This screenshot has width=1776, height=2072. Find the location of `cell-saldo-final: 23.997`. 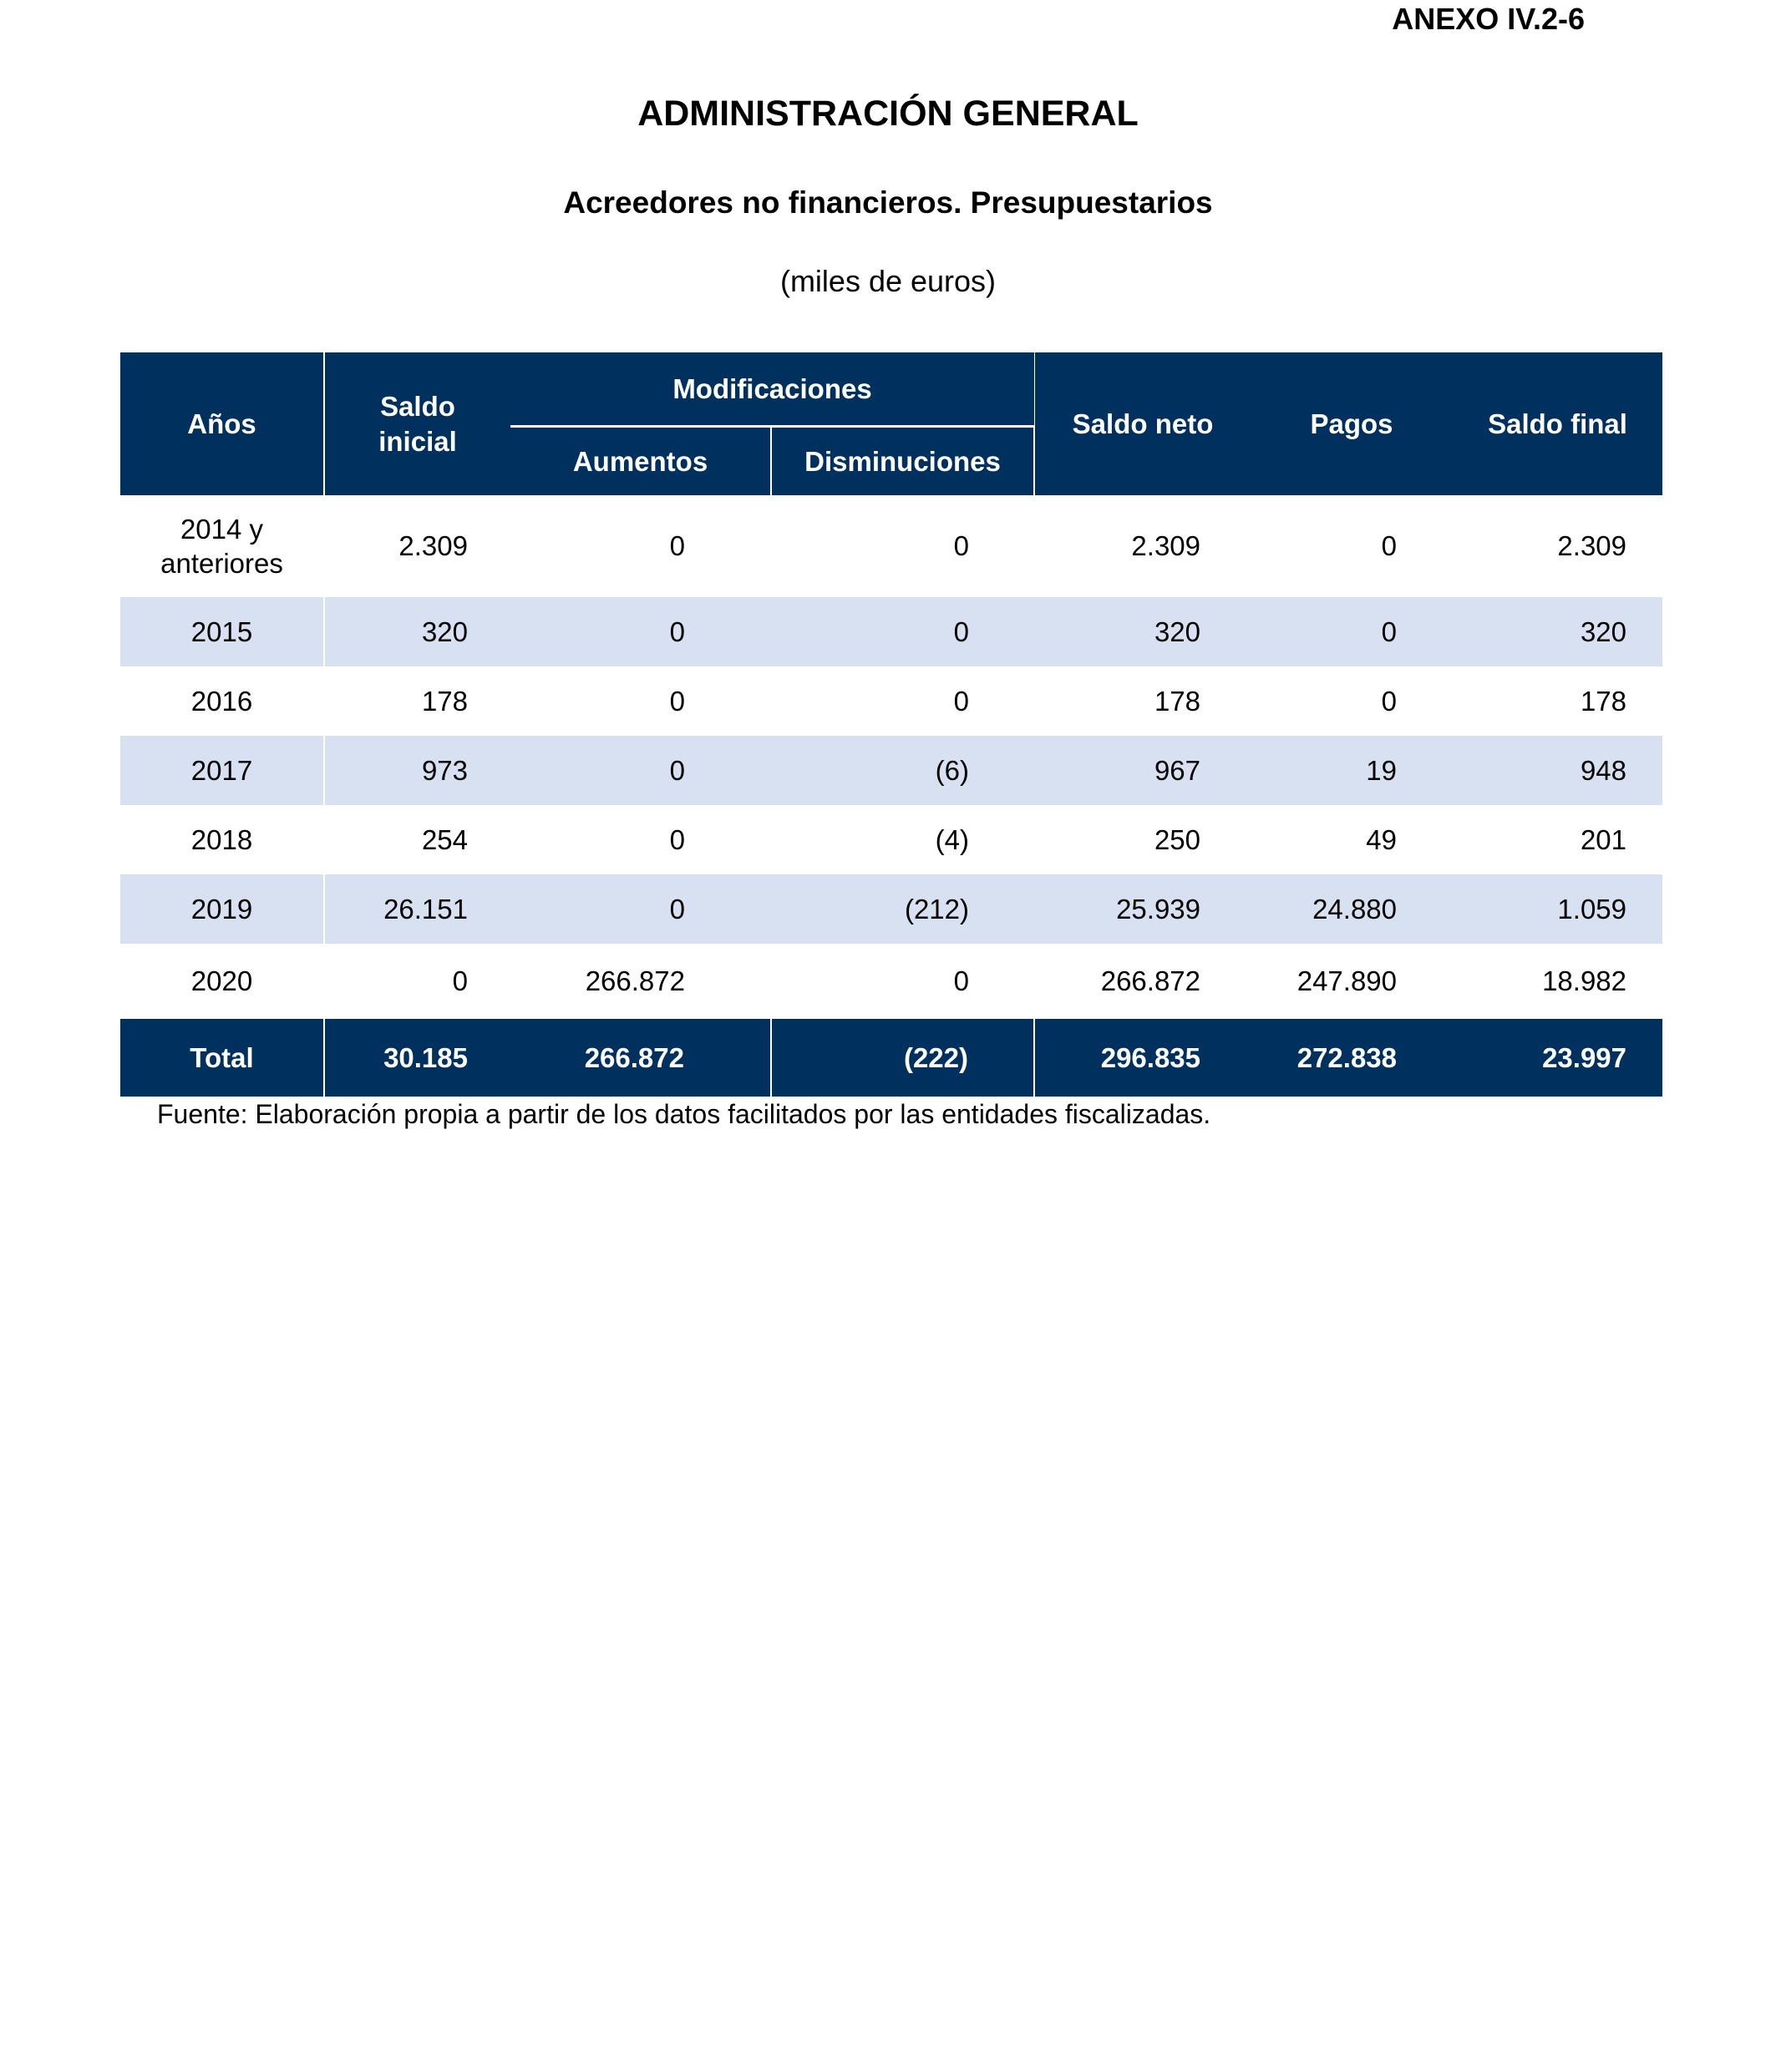

cell-saldo-final: 23.997 is located at coordinates (1558, 1058).